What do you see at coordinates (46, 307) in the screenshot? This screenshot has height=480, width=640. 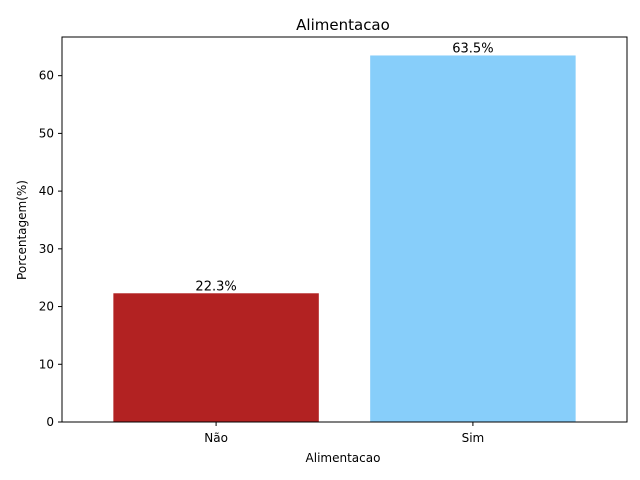 I see `y-tick-label-2: 20` at bounding box center [46, 307].